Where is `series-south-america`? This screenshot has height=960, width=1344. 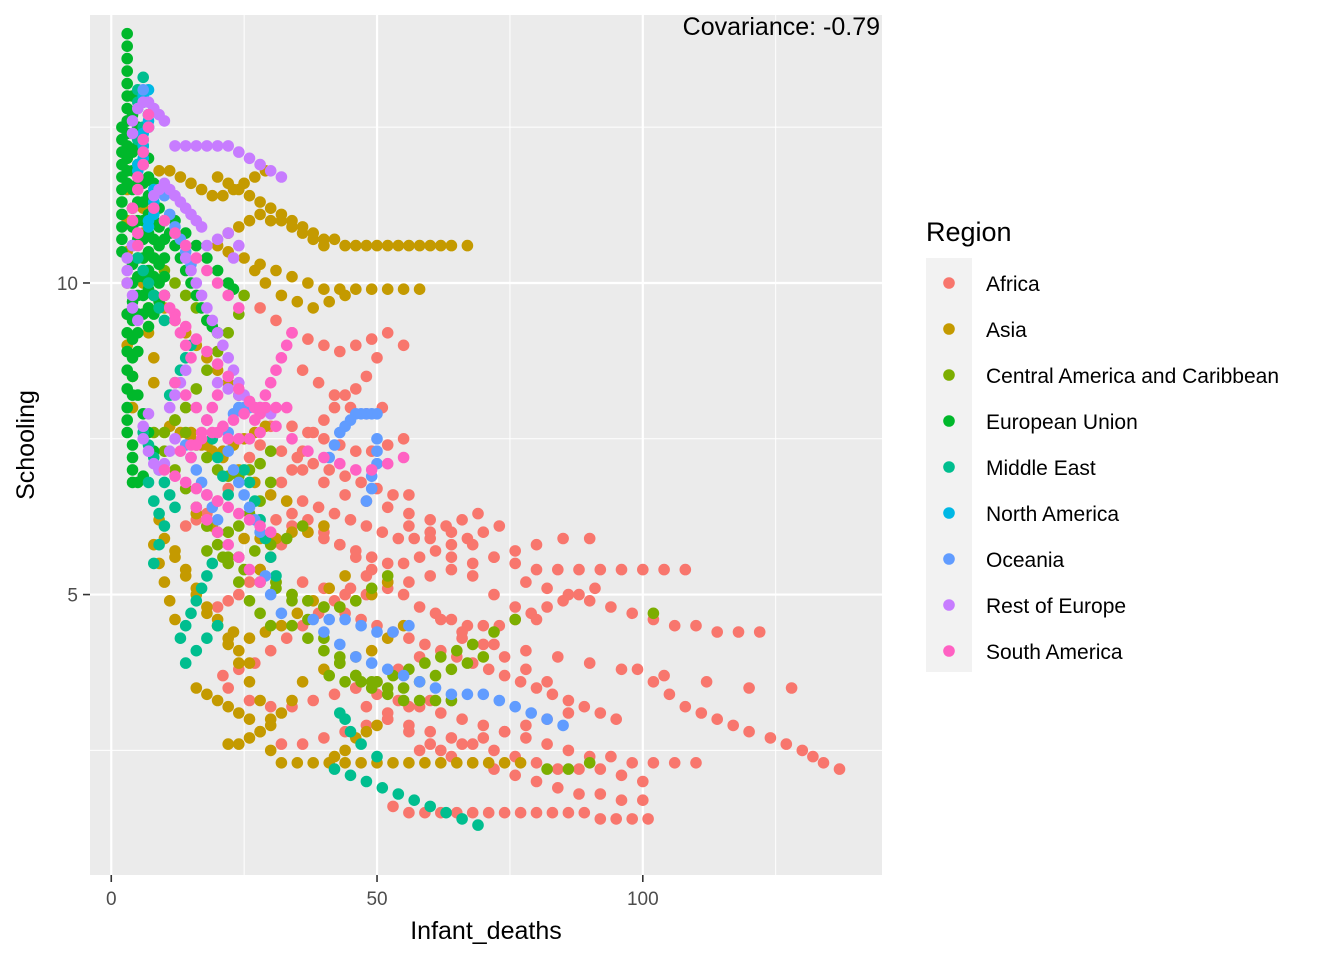 series-south-america is located at coordinates (268, 348).